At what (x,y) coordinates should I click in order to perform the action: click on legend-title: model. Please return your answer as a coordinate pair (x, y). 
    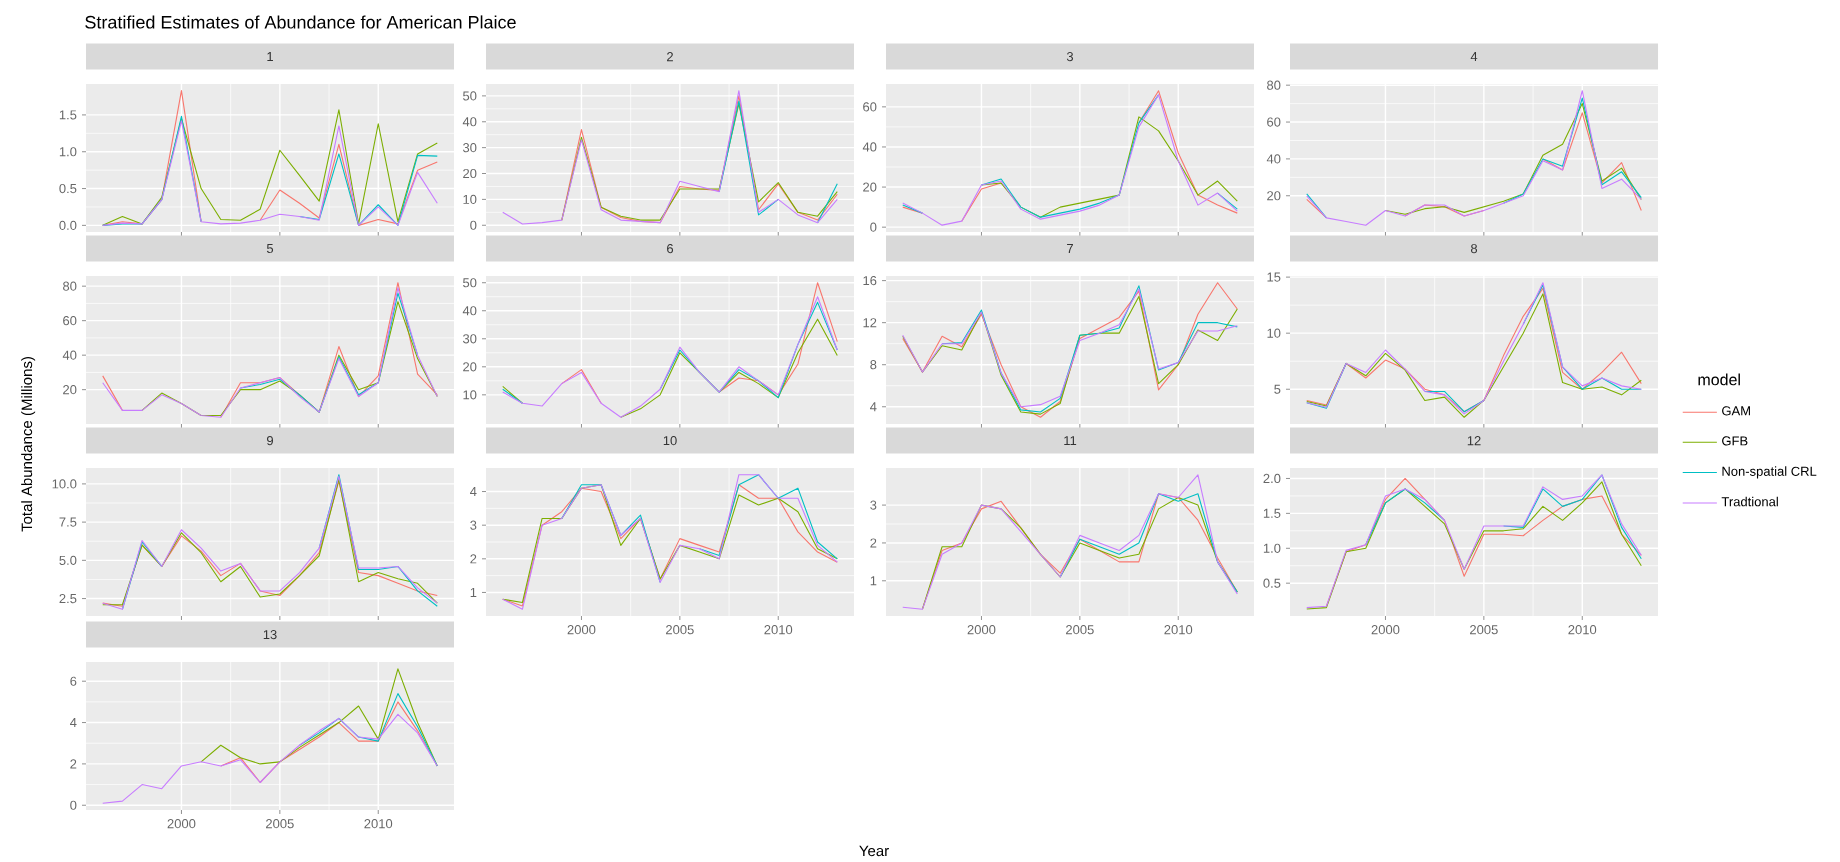
    Looking at the image, I should click on (1719, 379).